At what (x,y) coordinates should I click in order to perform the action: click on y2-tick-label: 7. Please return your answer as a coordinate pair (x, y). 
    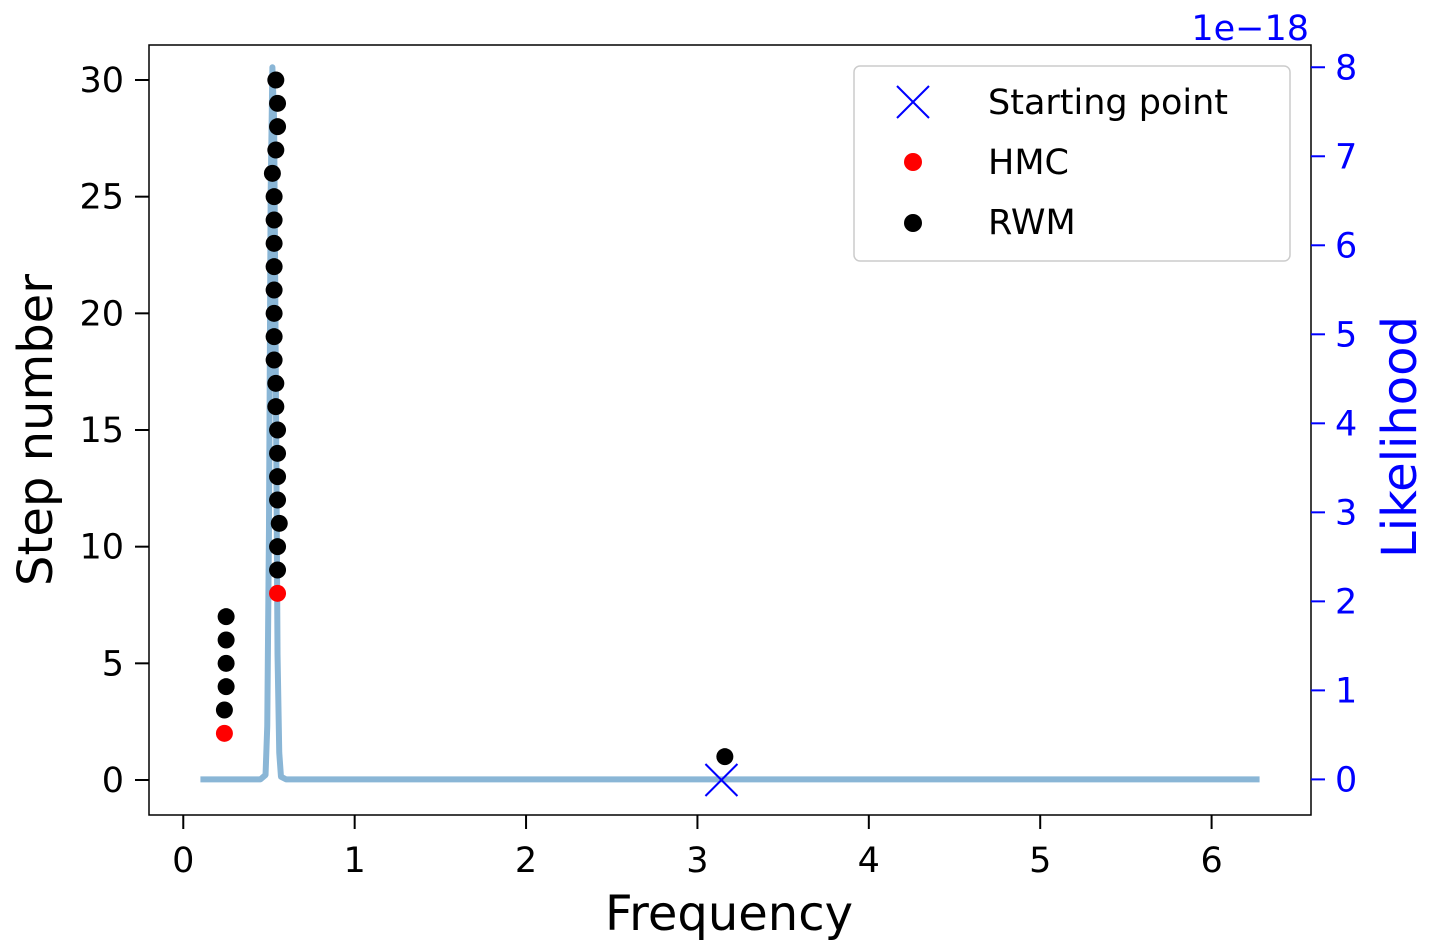
    Looking at the image, I should click on (1346, 157).